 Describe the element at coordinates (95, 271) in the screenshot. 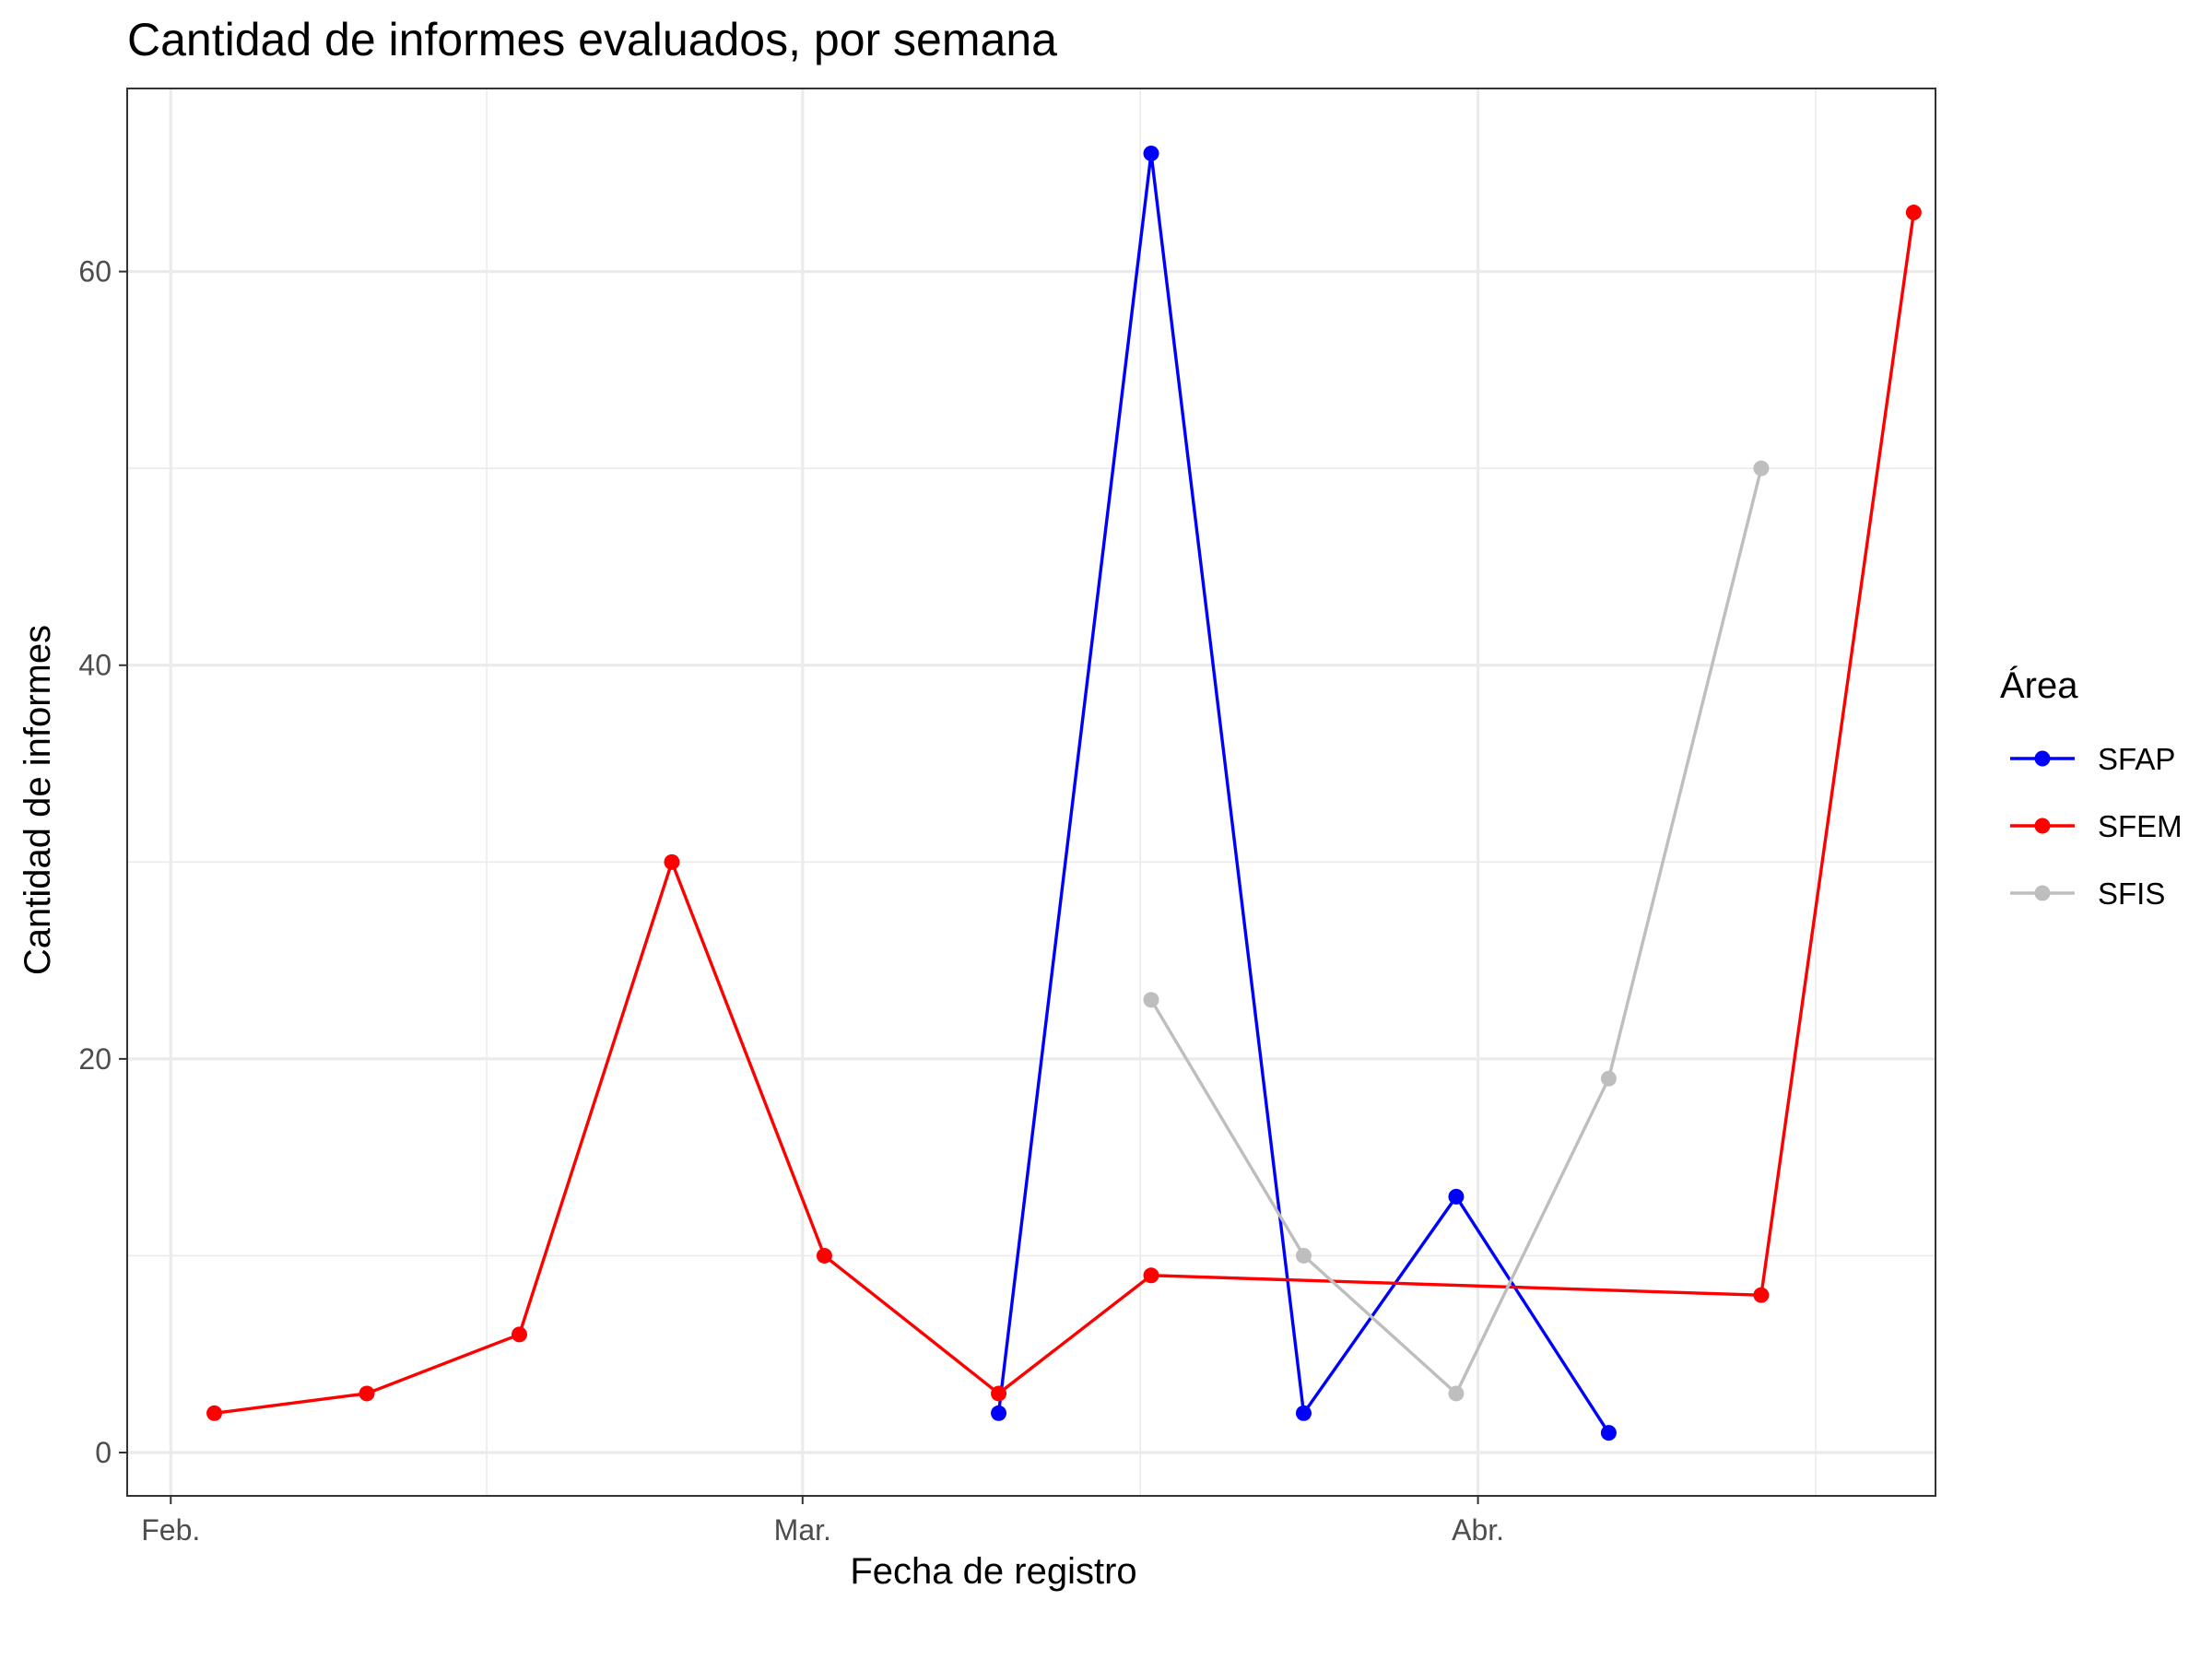

I see `y-tick-label: 60` at that location.